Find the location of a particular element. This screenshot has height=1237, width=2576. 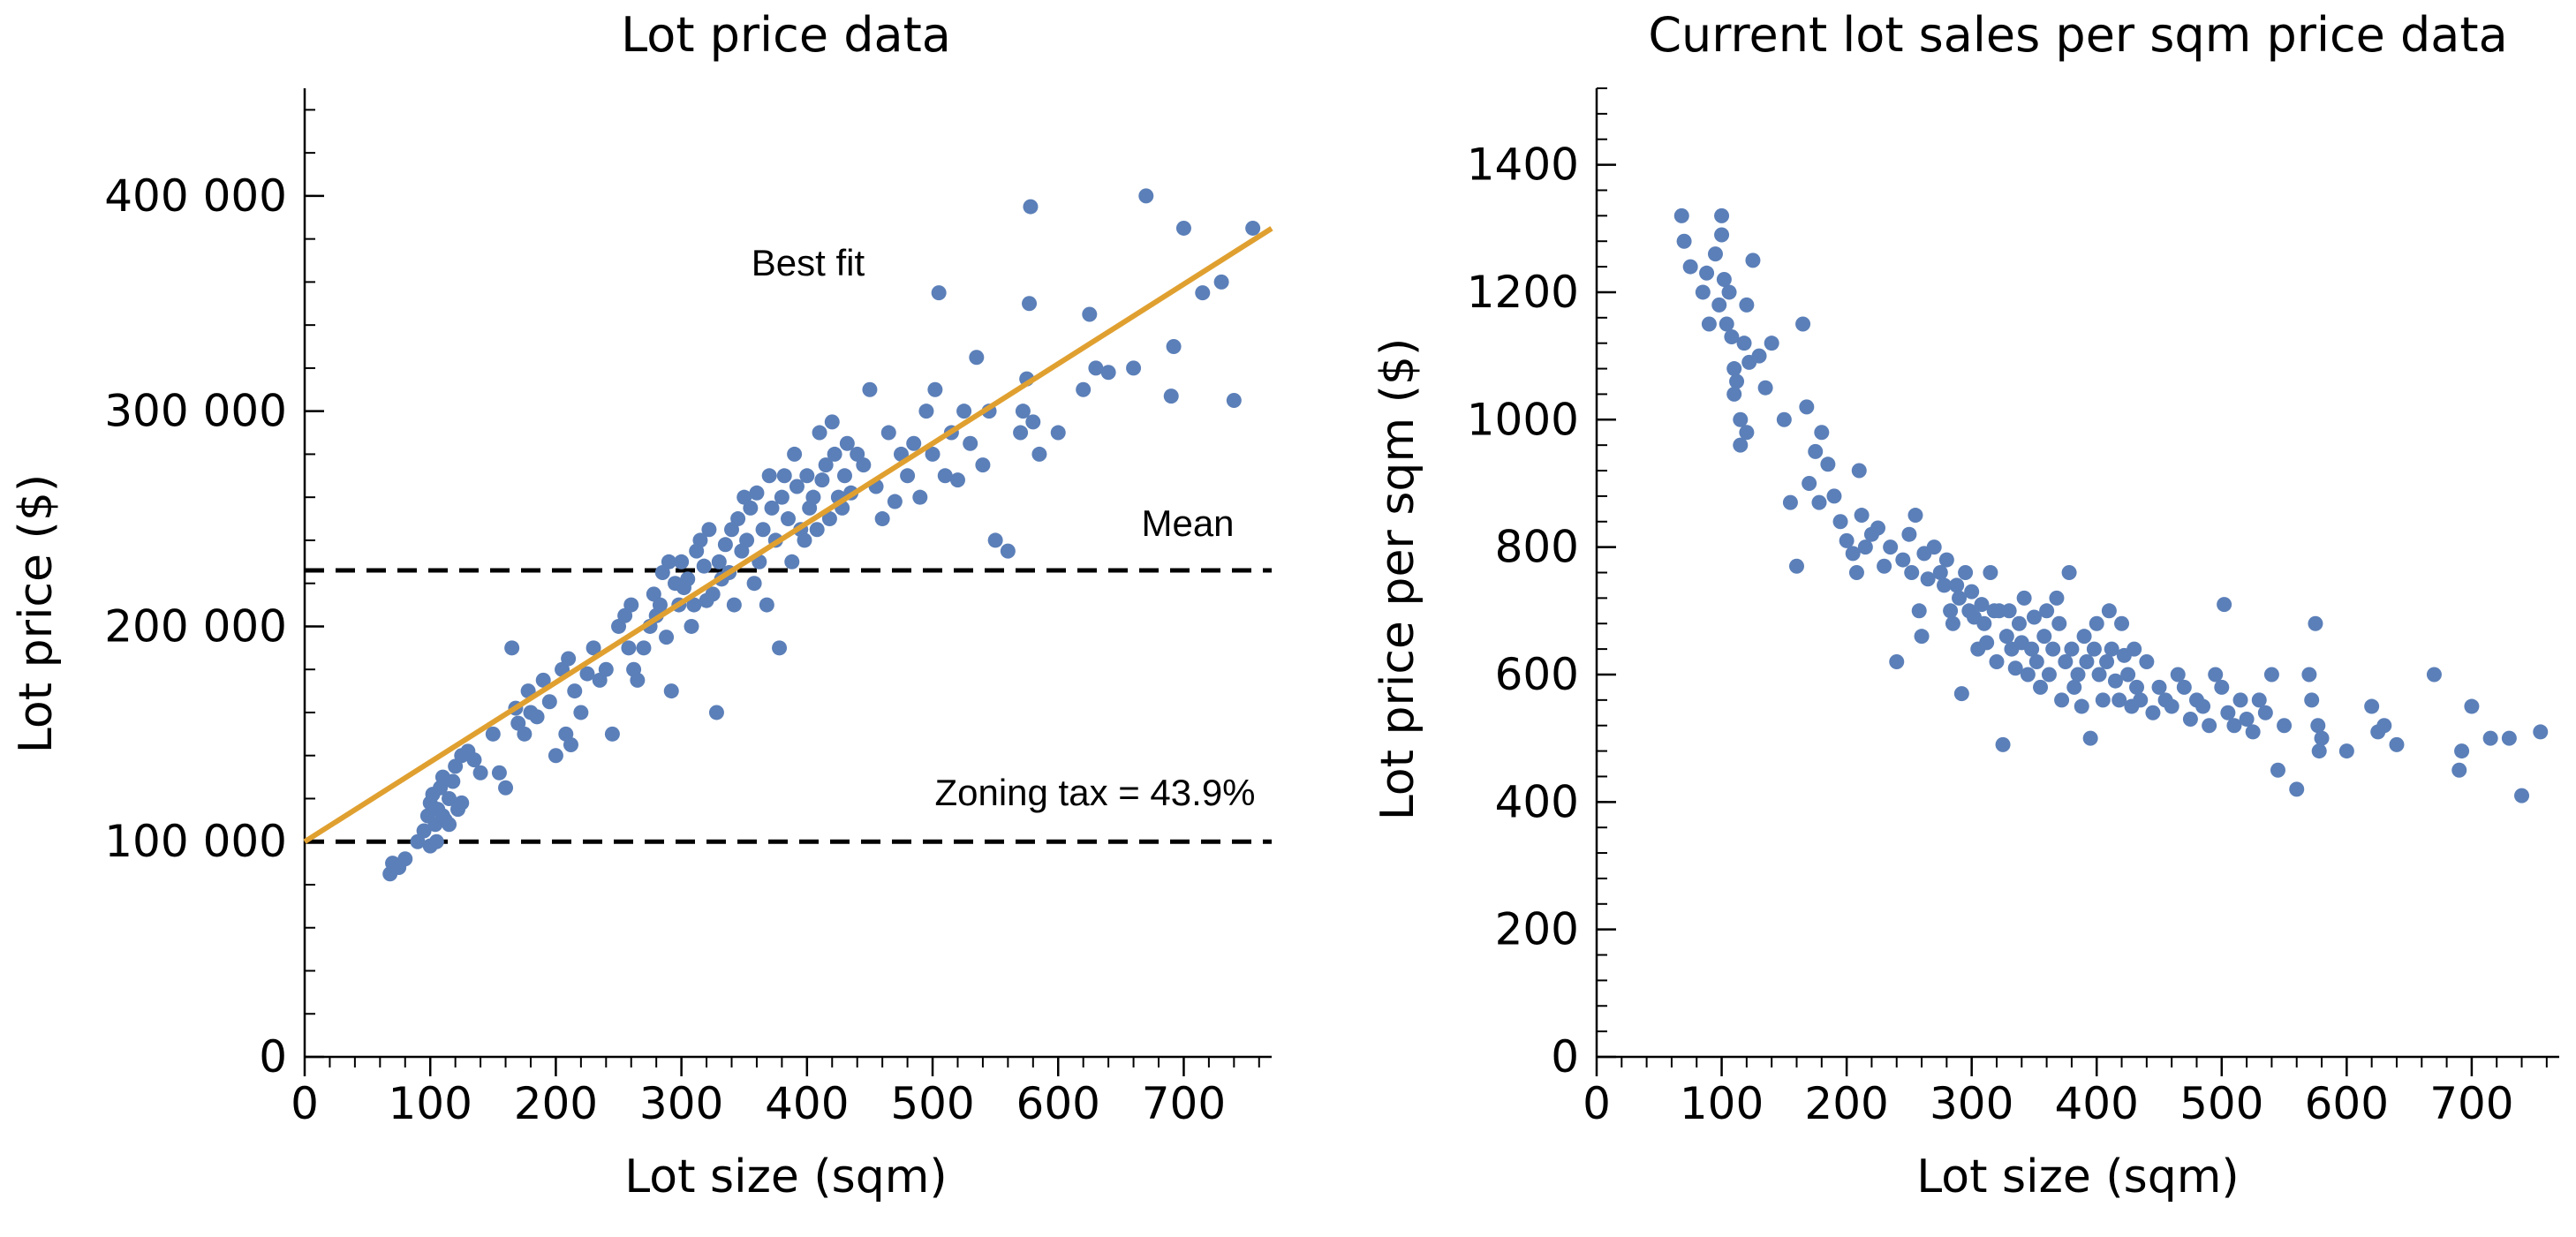

right-x-tick-label: 400 is located at coordinates (2097, 1103).